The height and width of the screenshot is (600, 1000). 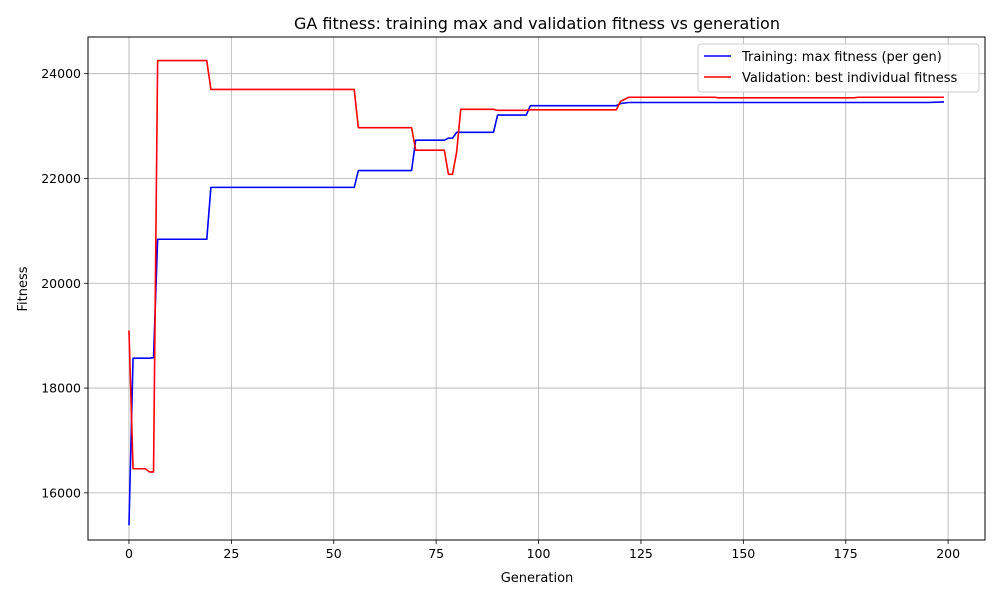 I want to click on x-tick-label: 150, so click(x=743, y=553).